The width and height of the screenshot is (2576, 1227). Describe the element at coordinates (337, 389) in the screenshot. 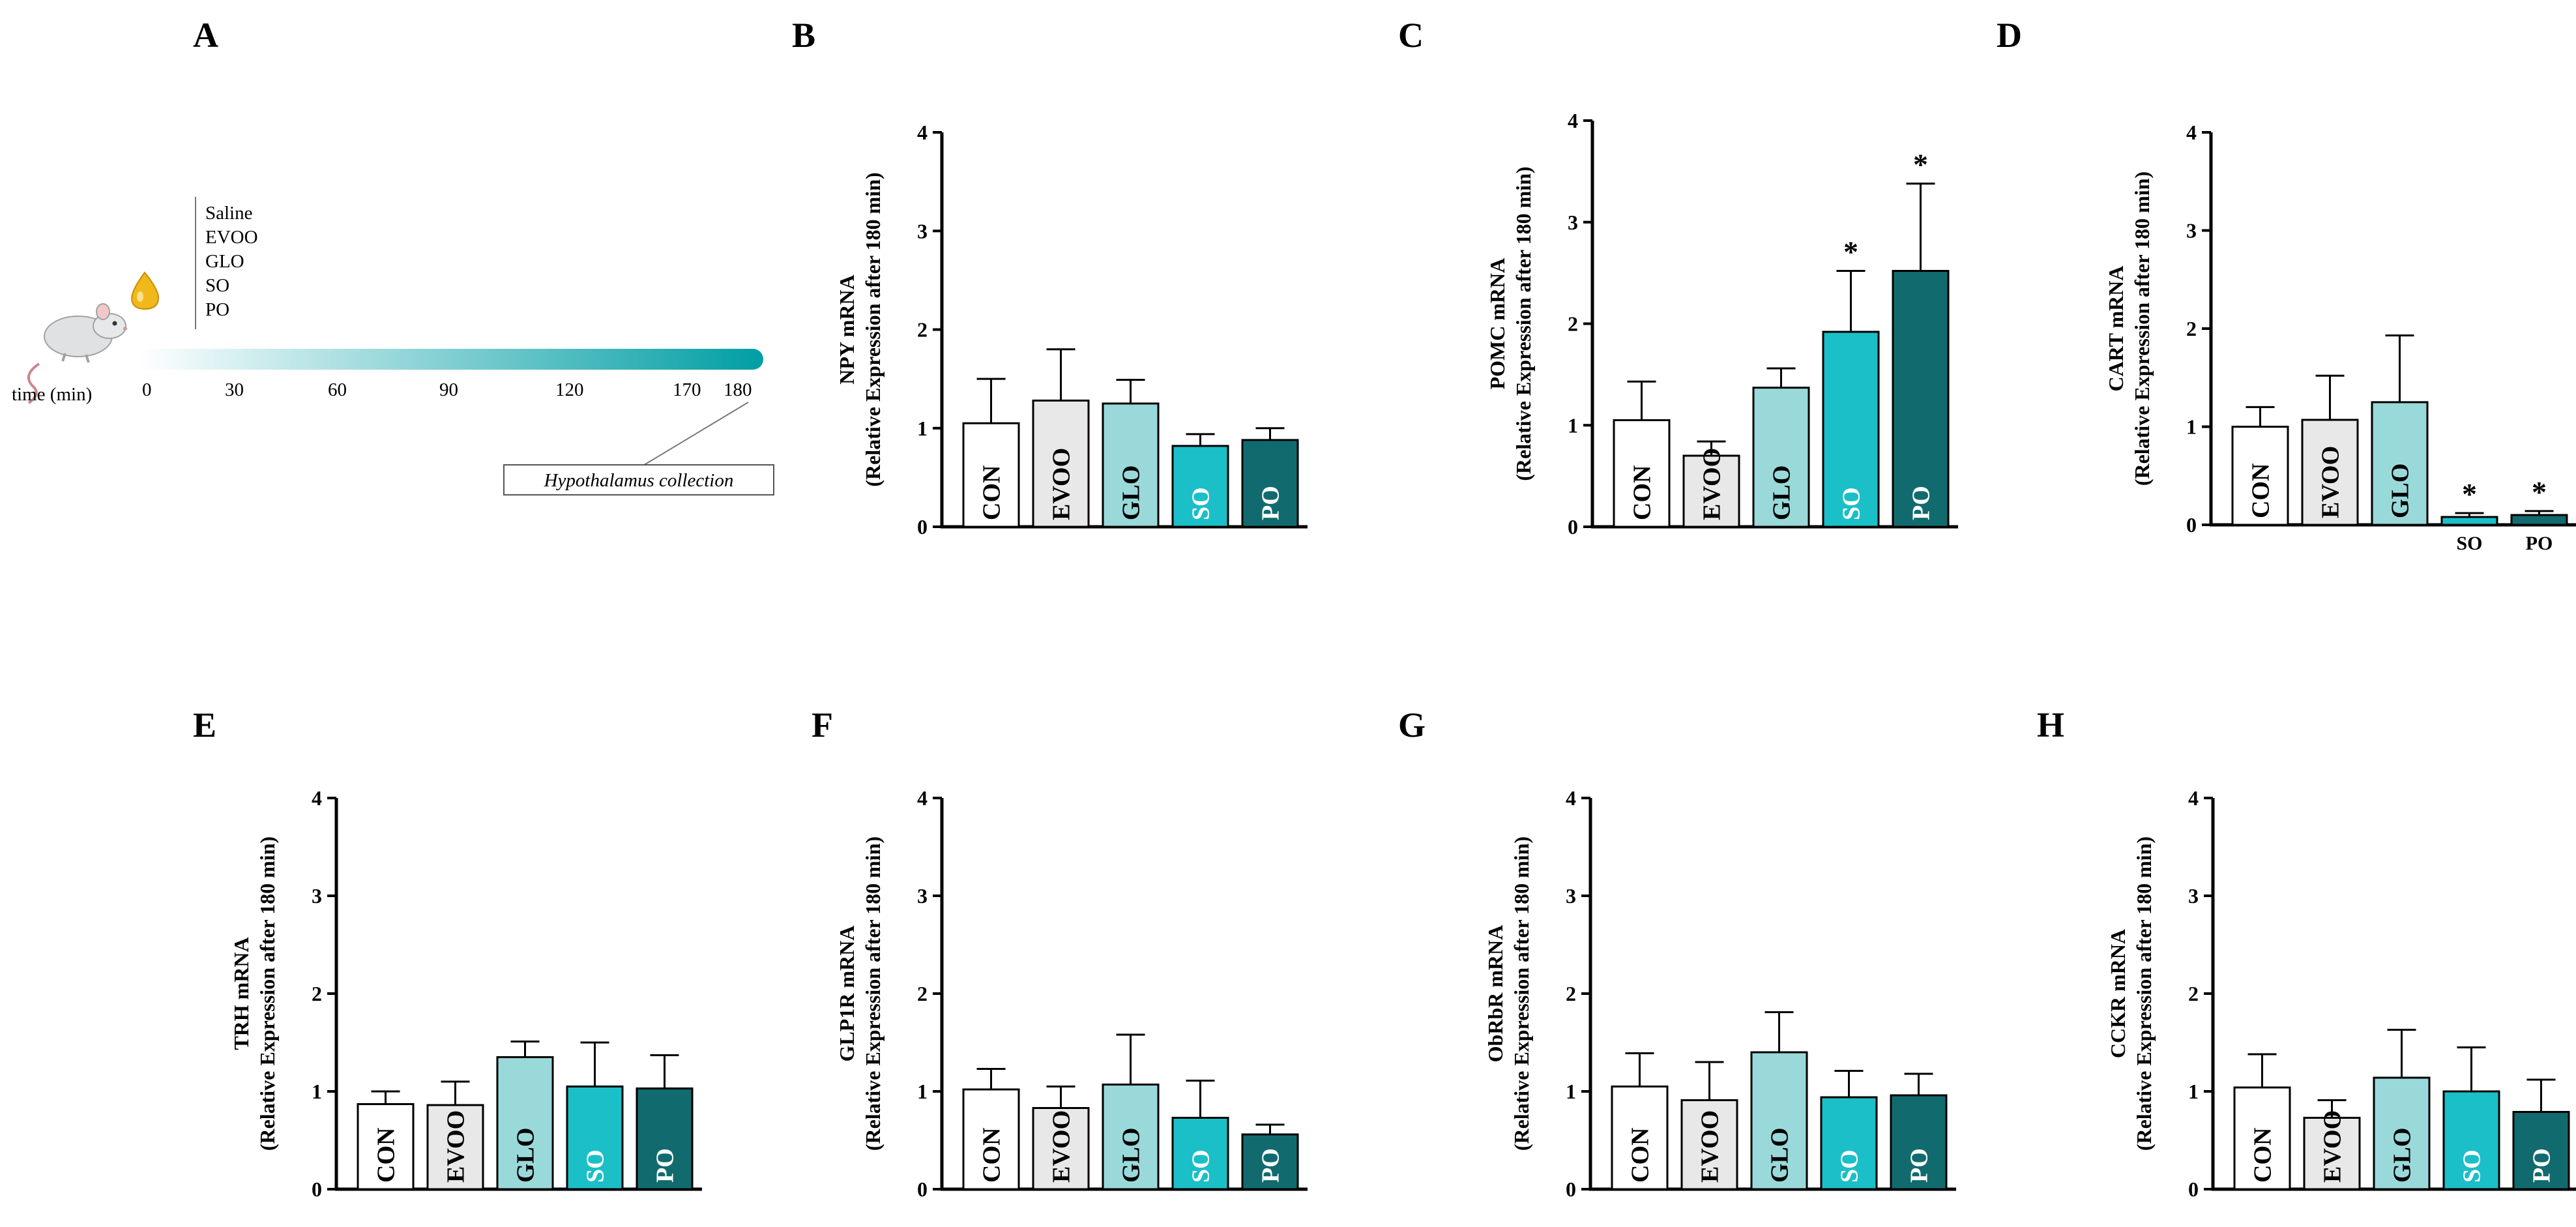

I see `time-tick: 60` at that location.